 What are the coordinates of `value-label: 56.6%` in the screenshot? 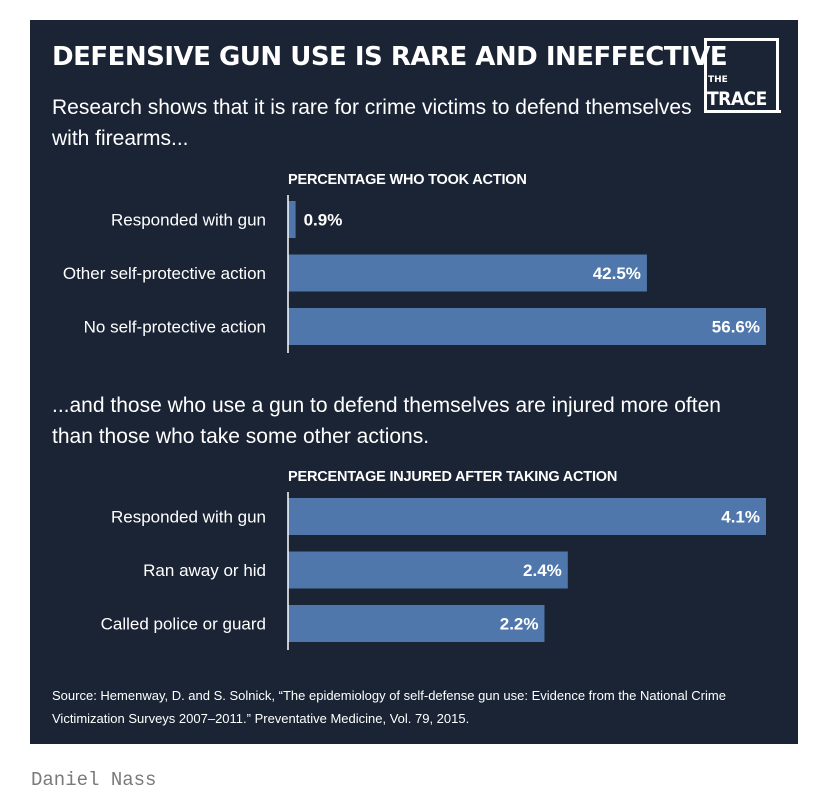 It's located at (736, 327).